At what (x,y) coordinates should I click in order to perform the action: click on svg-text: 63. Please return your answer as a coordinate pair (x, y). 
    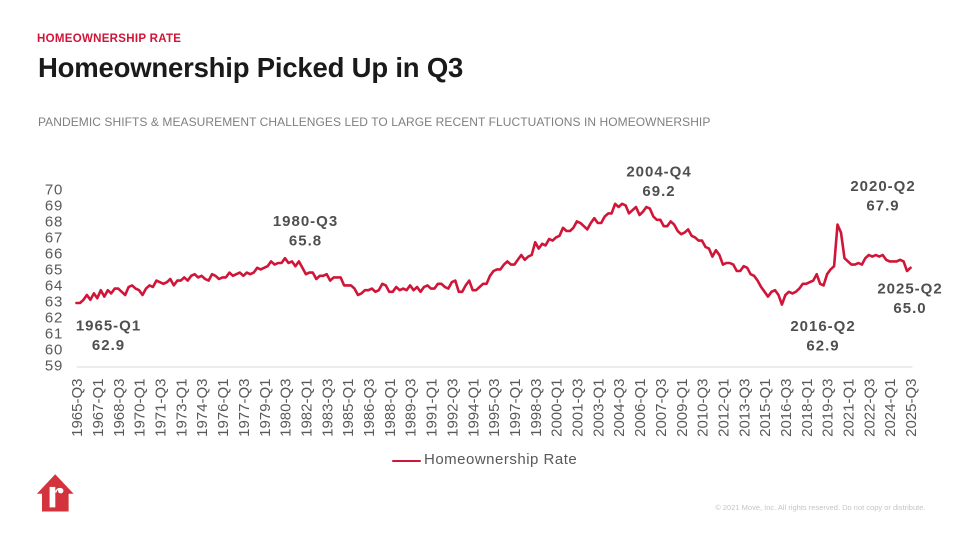
    Looking at the image, I should click on (54, 302).